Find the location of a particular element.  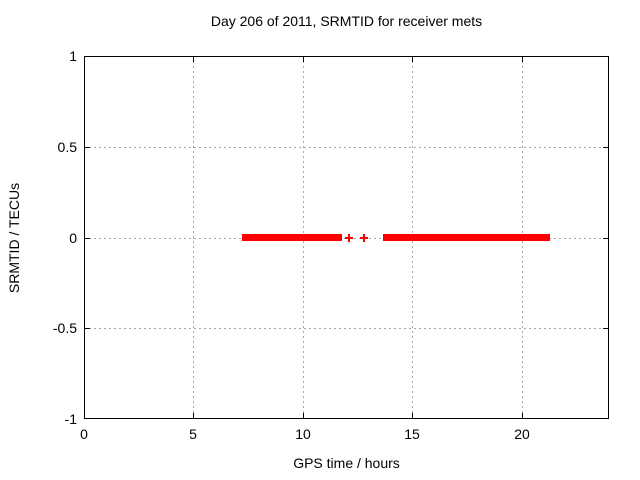

y-tick-label: 1 is located at coordinates (73, 56).